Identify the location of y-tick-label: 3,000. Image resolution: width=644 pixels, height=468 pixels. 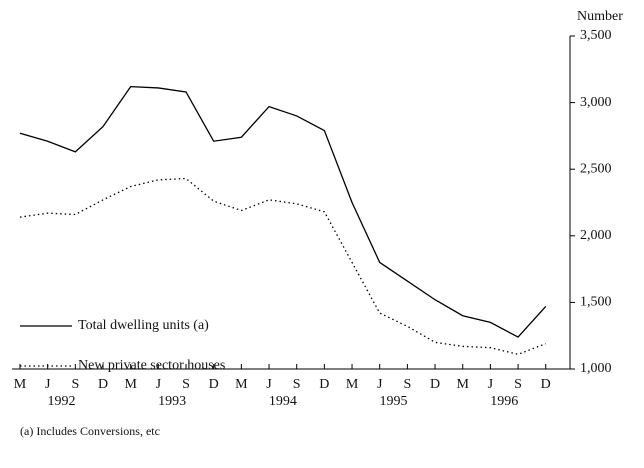
(596, 102).